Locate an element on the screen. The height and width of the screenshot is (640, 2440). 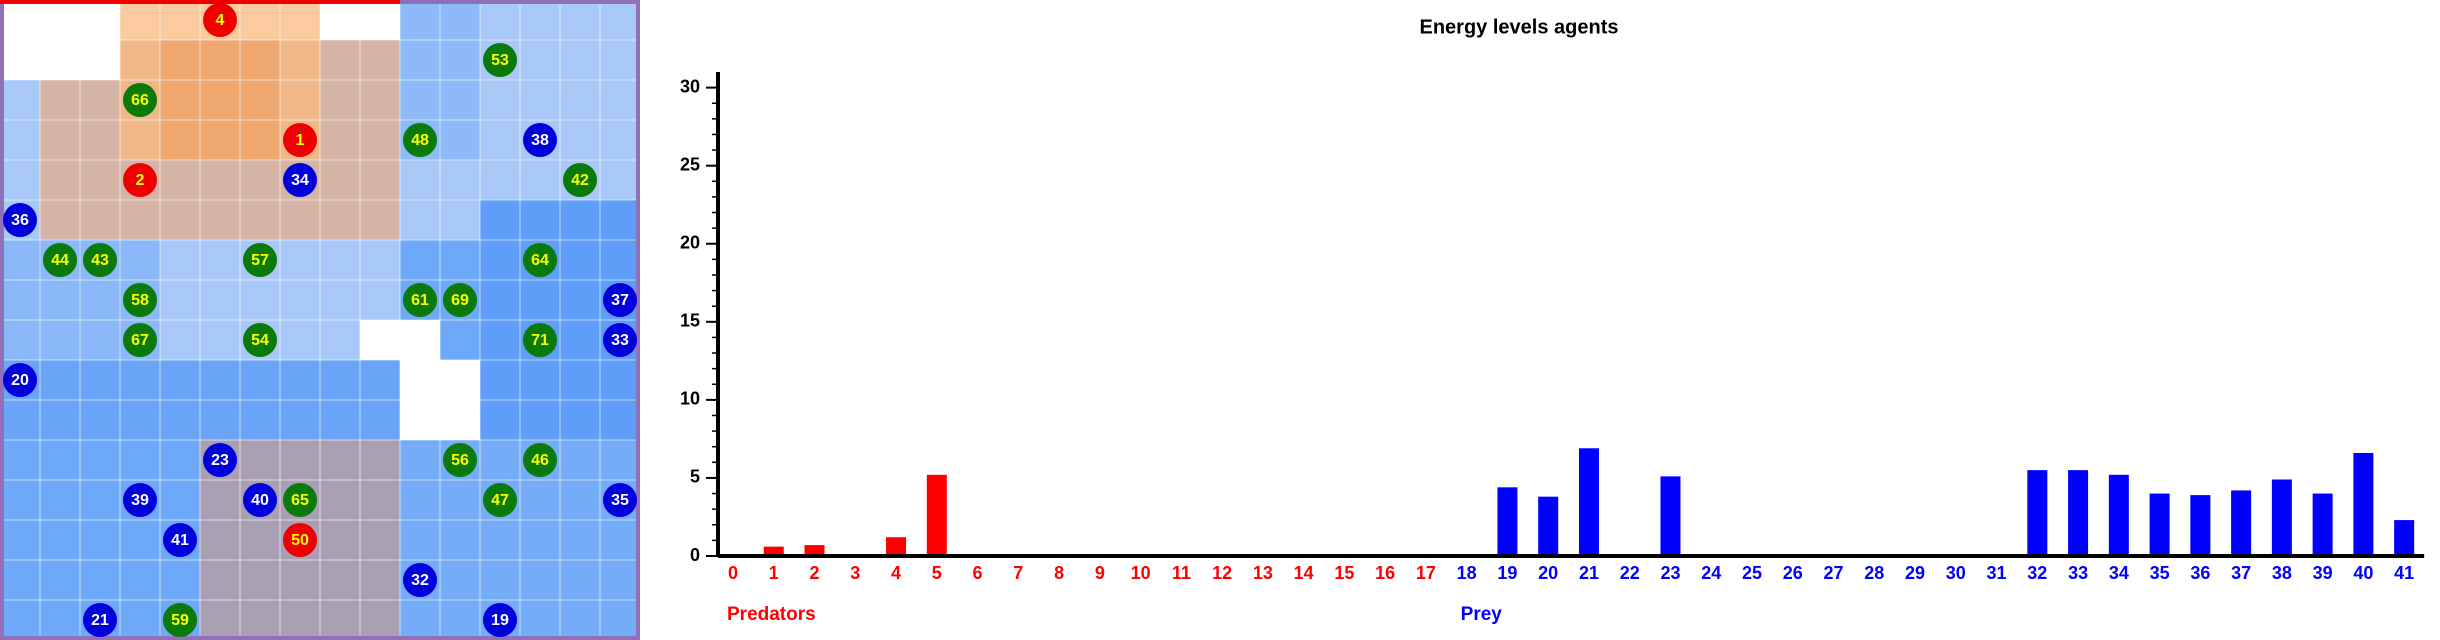
x-tick-label: 29 is located at coordinates (1915, 573).